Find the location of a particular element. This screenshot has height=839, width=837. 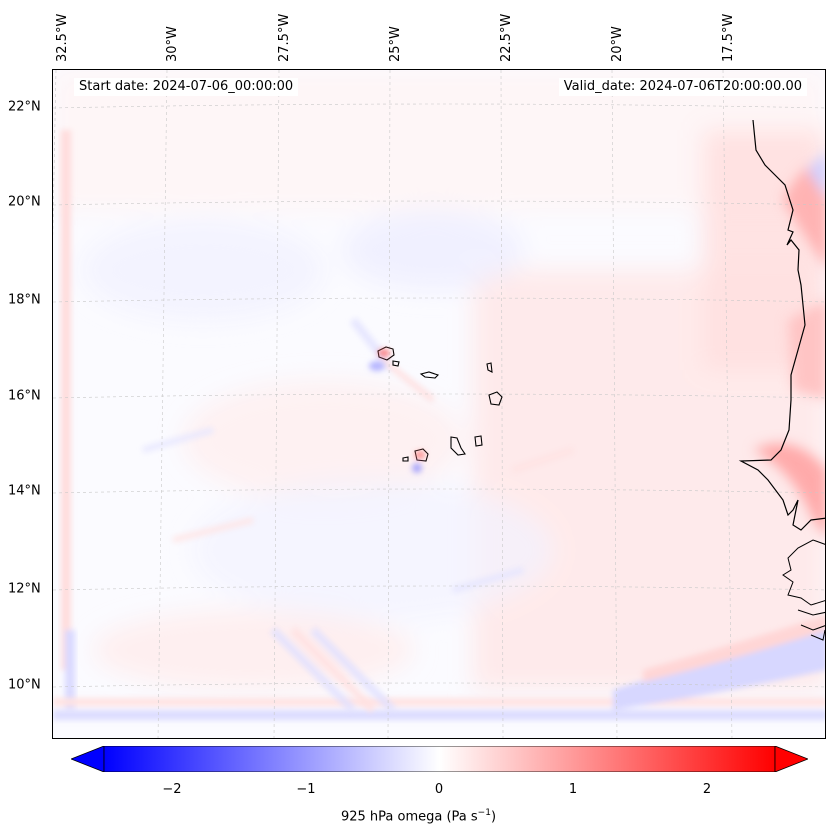

island-wakes is located at coordinates (397, 411).